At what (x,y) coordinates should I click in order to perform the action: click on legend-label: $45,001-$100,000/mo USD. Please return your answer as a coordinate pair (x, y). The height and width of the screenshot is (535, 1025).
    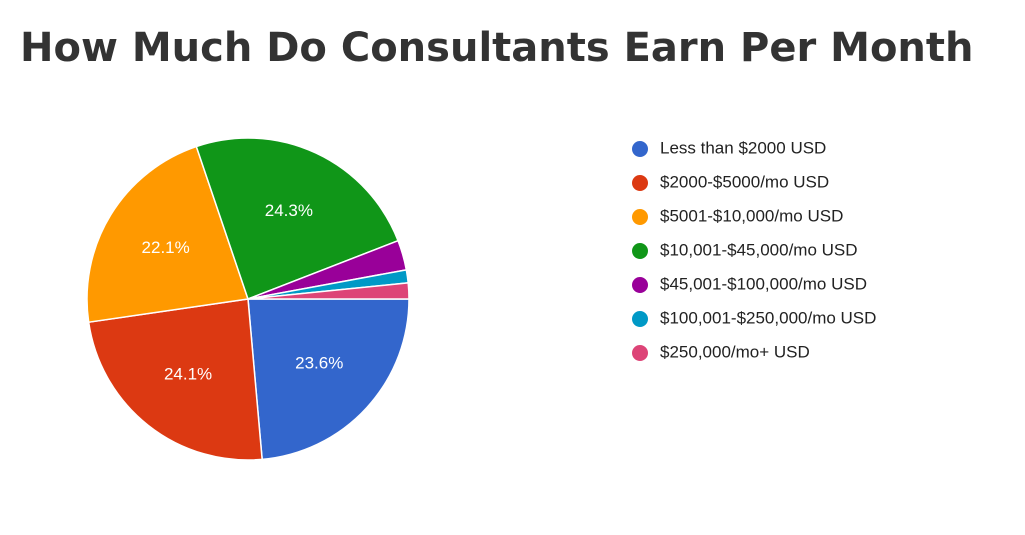
    Looking at the image, I should click on (763, 283).